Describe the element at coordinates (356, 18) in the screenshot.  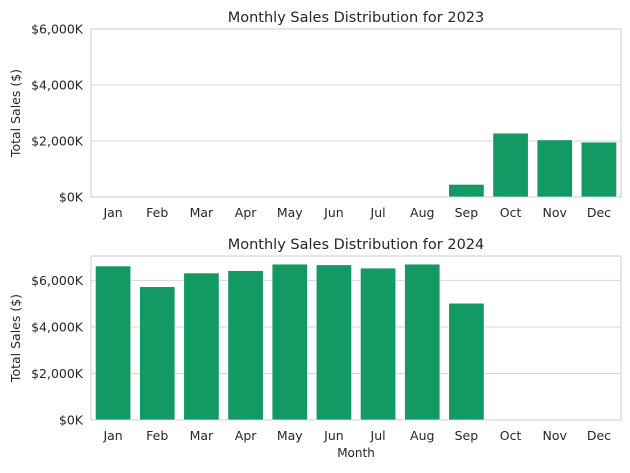
I see `chart-title: Monthly Sales Distribution for 2023` at that location.